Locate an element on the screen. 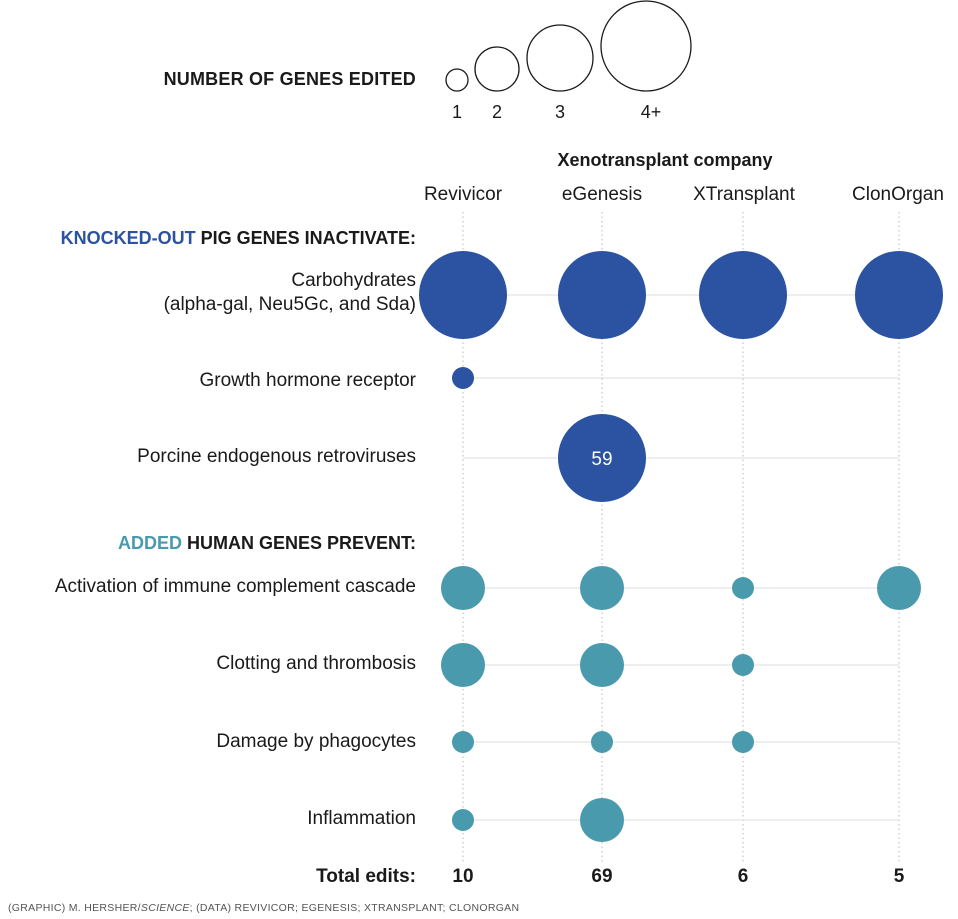  section-added-accent: ADDED is located at coordinates (149, 543).